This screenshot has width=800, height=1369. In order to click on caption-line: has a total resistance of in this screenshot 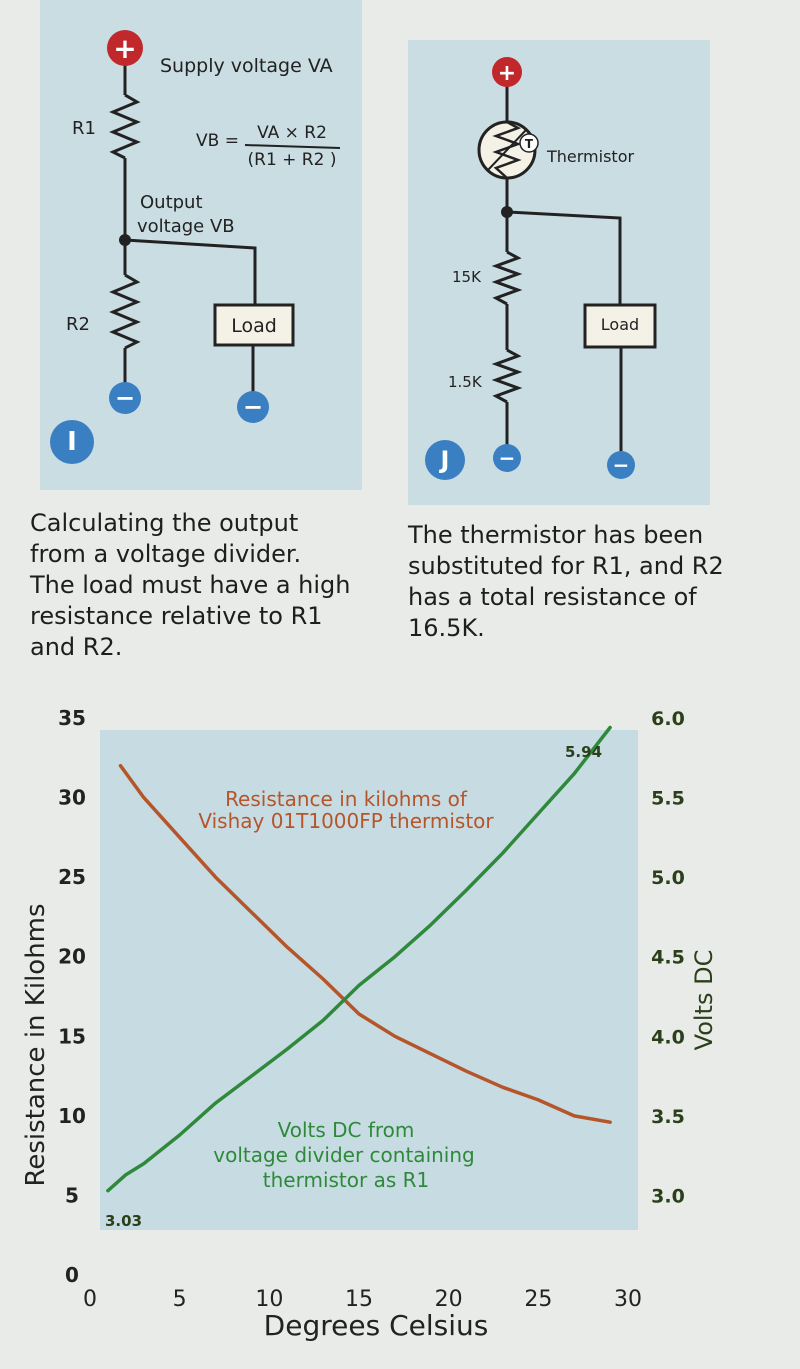, I will do `click(552, 597)`.